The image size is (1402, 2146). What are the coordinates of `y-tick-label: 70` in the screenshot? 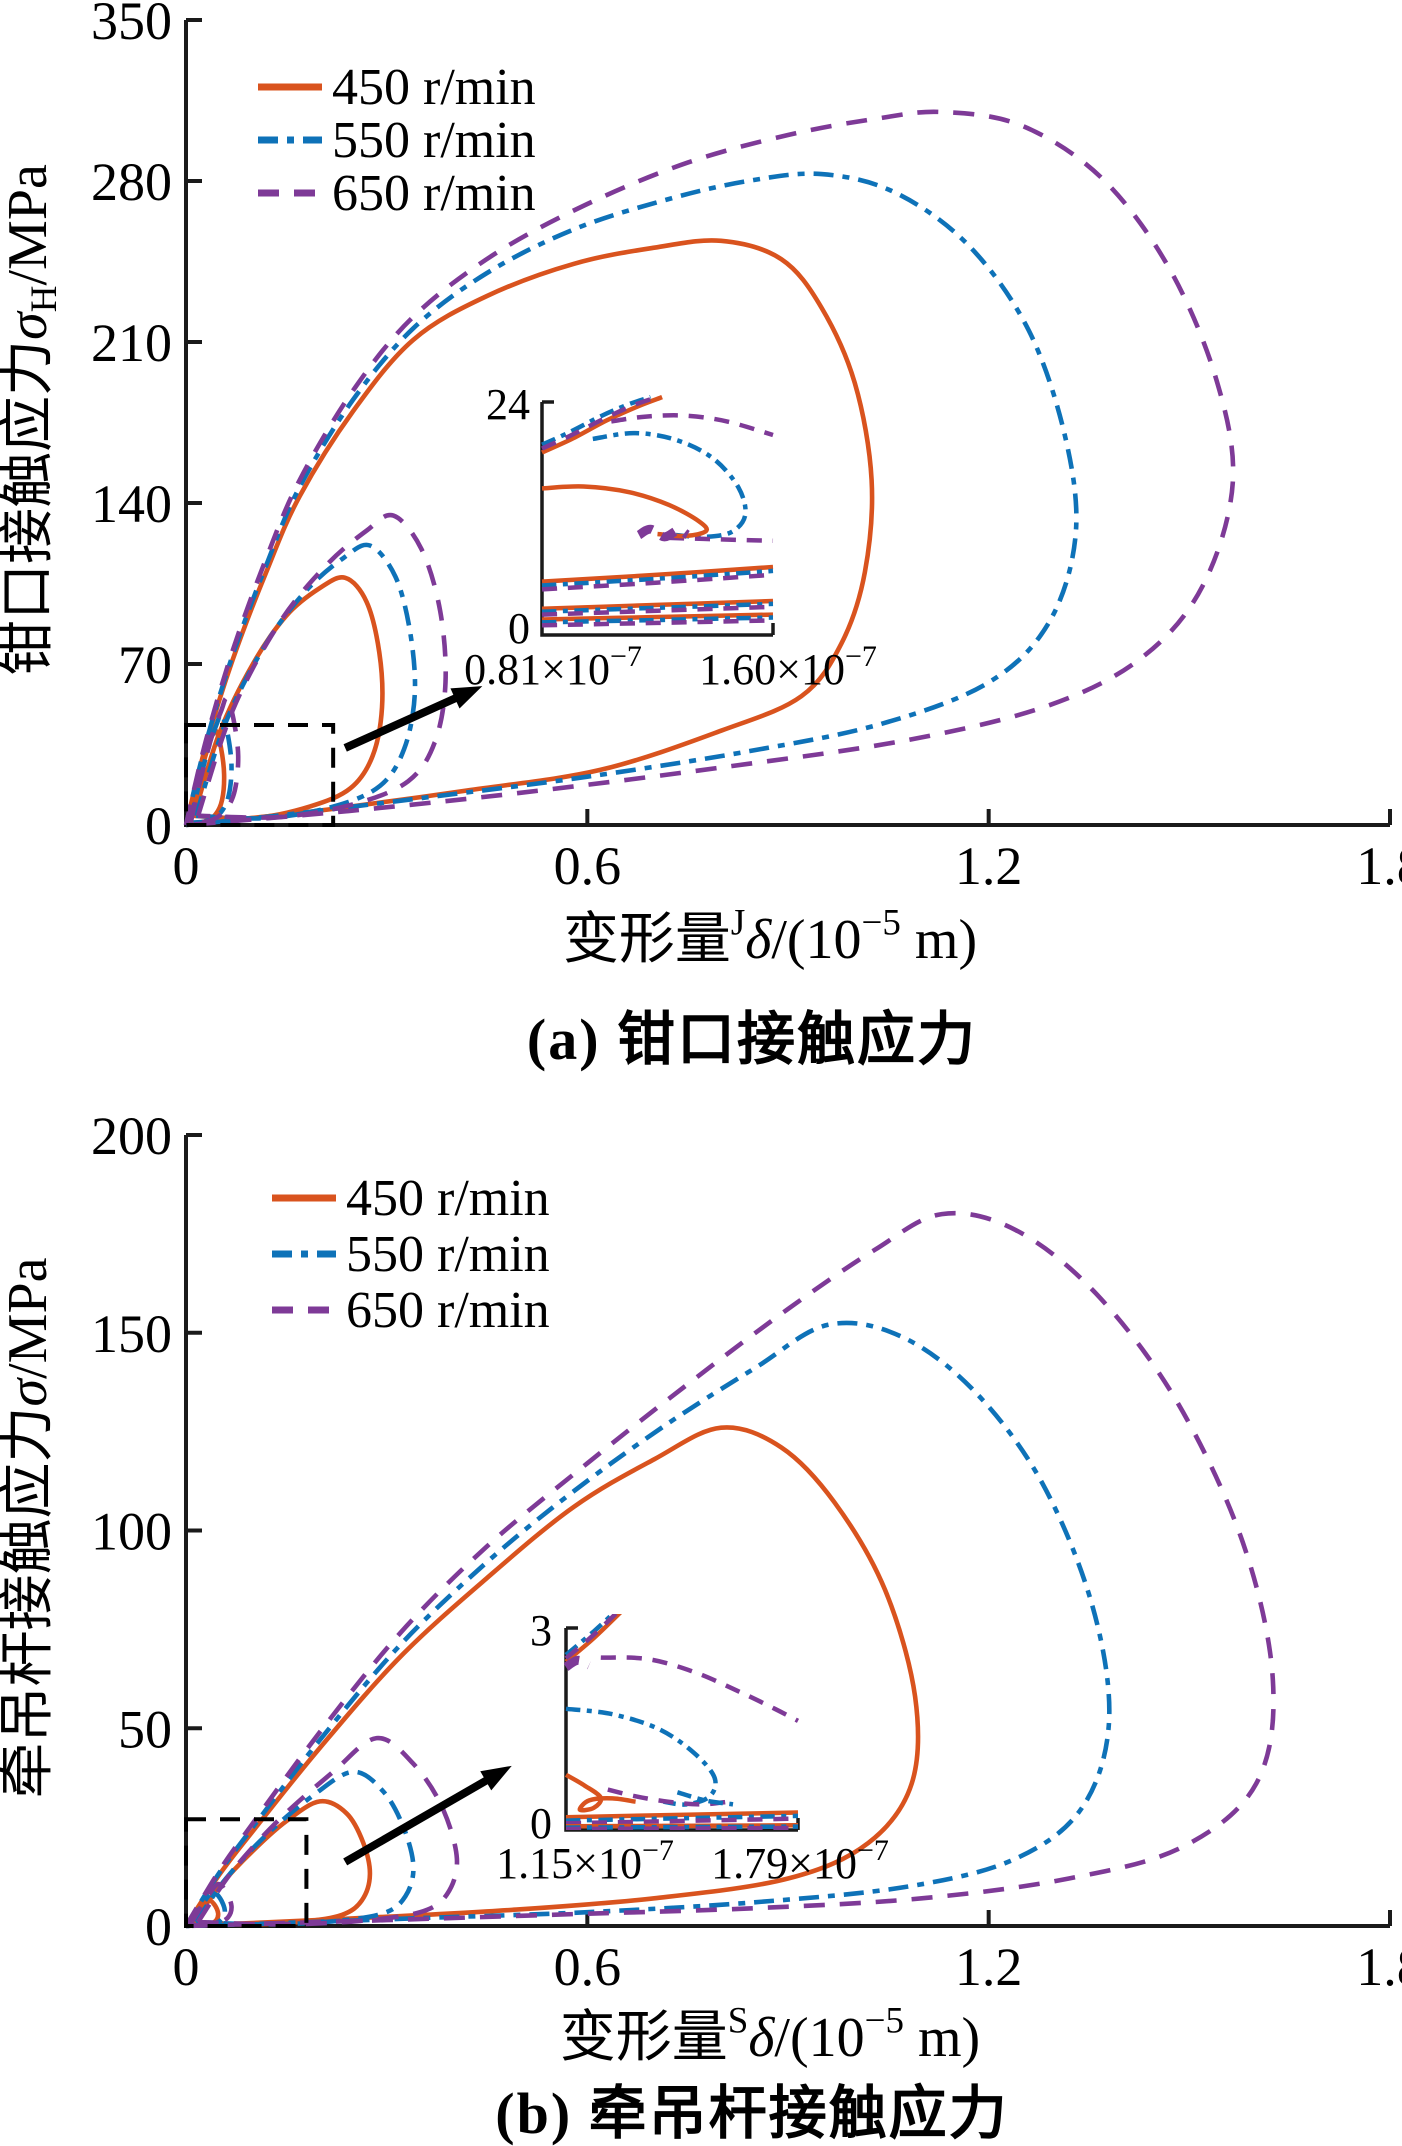 It's located at (145, 665).